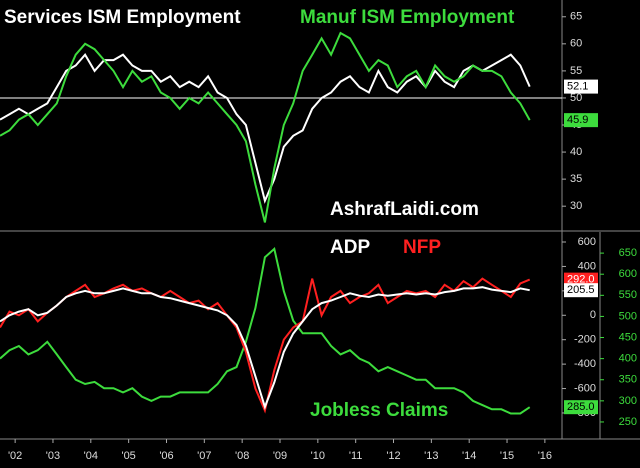  What do you see at coordinates (576, 152) in the screenshot?
I see `y-tick-label: 40` at bounding box center [576, 152].